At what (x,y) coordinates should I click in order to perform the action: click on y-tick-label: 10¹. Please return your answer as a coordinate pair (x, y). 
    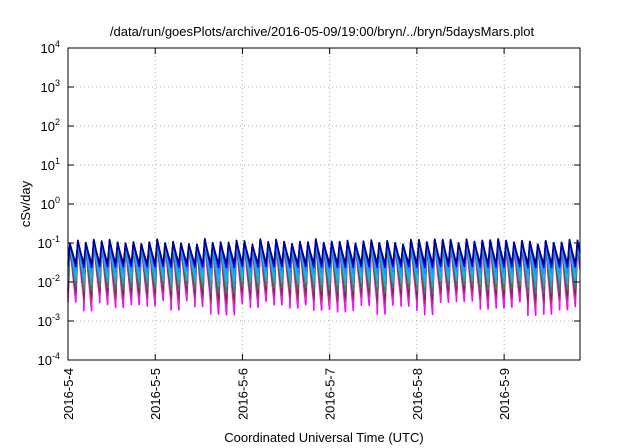
    Looking at the image, I should click on (50, 164).